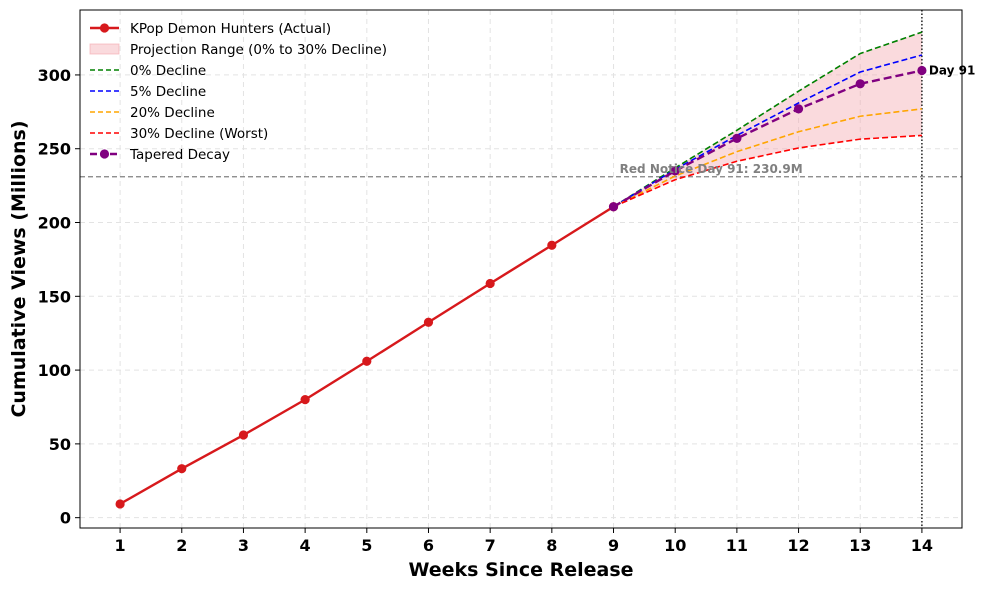  I want to click on legend-item-tapered-decay: Tapered Decay, so click(160, 155).